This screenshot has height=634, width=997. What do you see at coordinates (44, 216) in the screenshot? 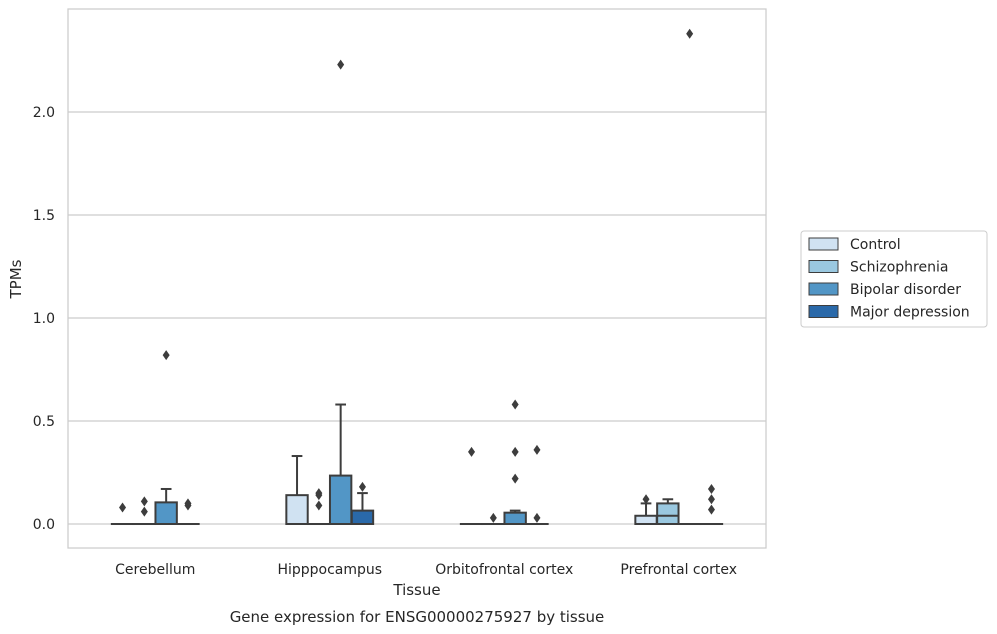
I see `y-tick-label: 1.5` at bounding box center [44, 216].